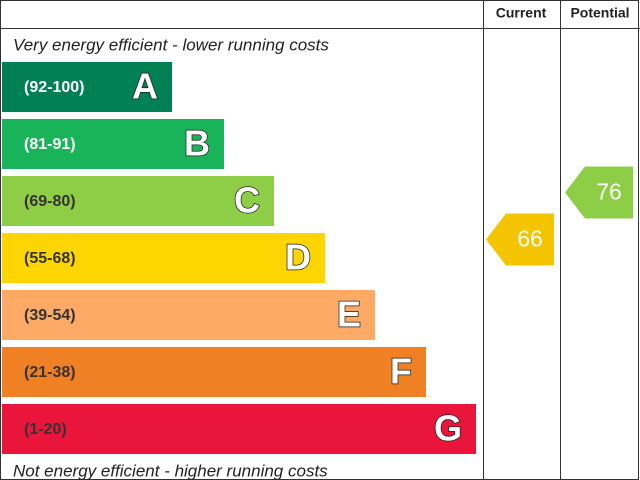 The width and height of the screenshot is (640, 480). What do you see at coordinates (54, 87) in the screenshot?
I see `band-range: (92-100)` at bounding box center [54, 87].